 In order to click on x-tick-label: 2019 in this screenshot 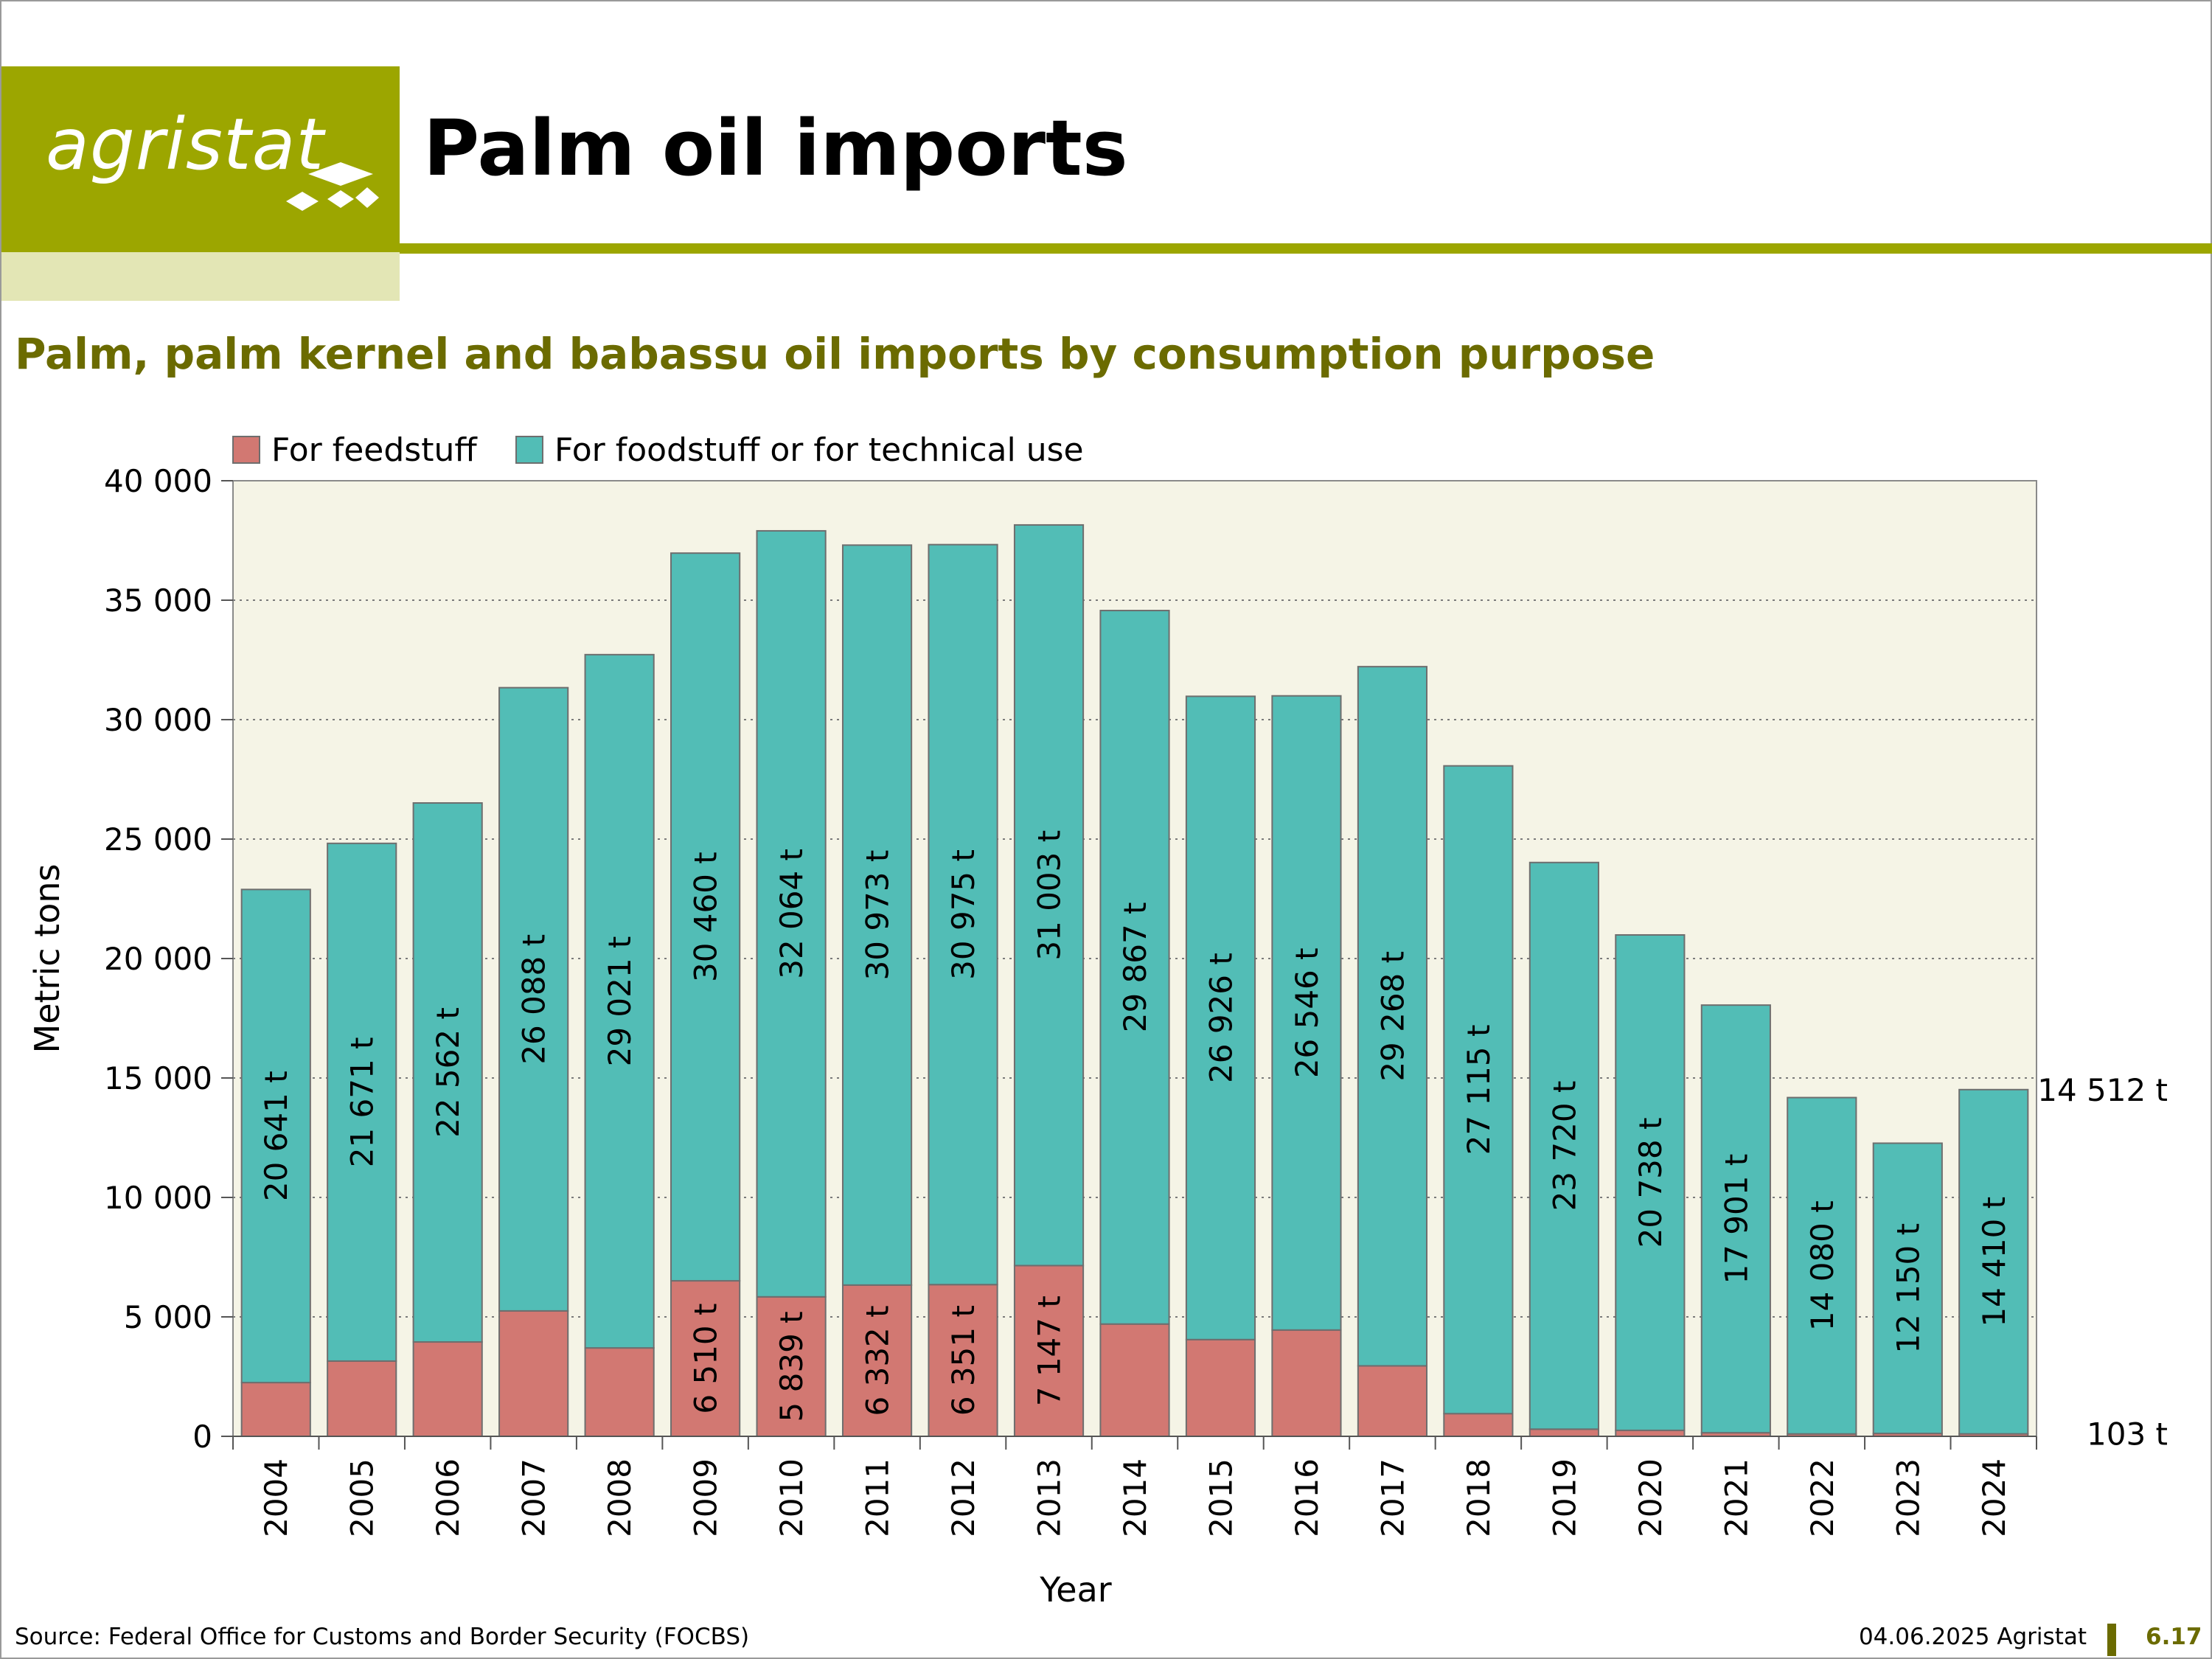, I will do `click(1564, 1497)`.